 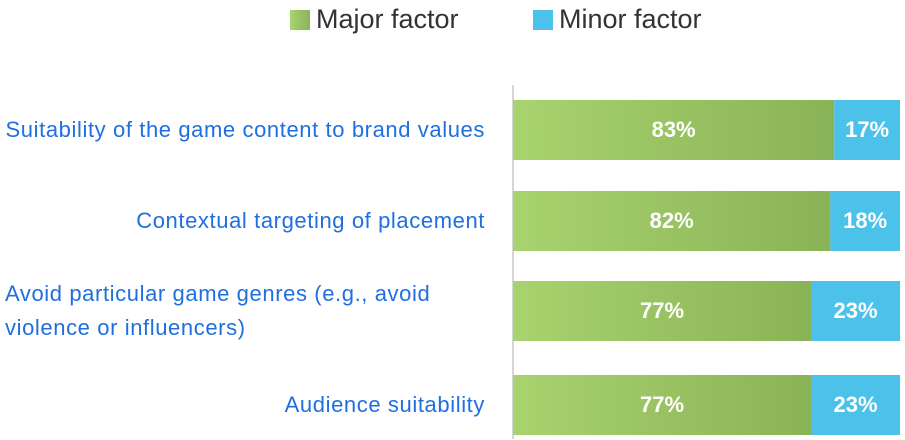 What do you see at coordinates (384, 404) in the screenshot?
I see `category-text: Audience suitability` at bounding box center [384, 404].